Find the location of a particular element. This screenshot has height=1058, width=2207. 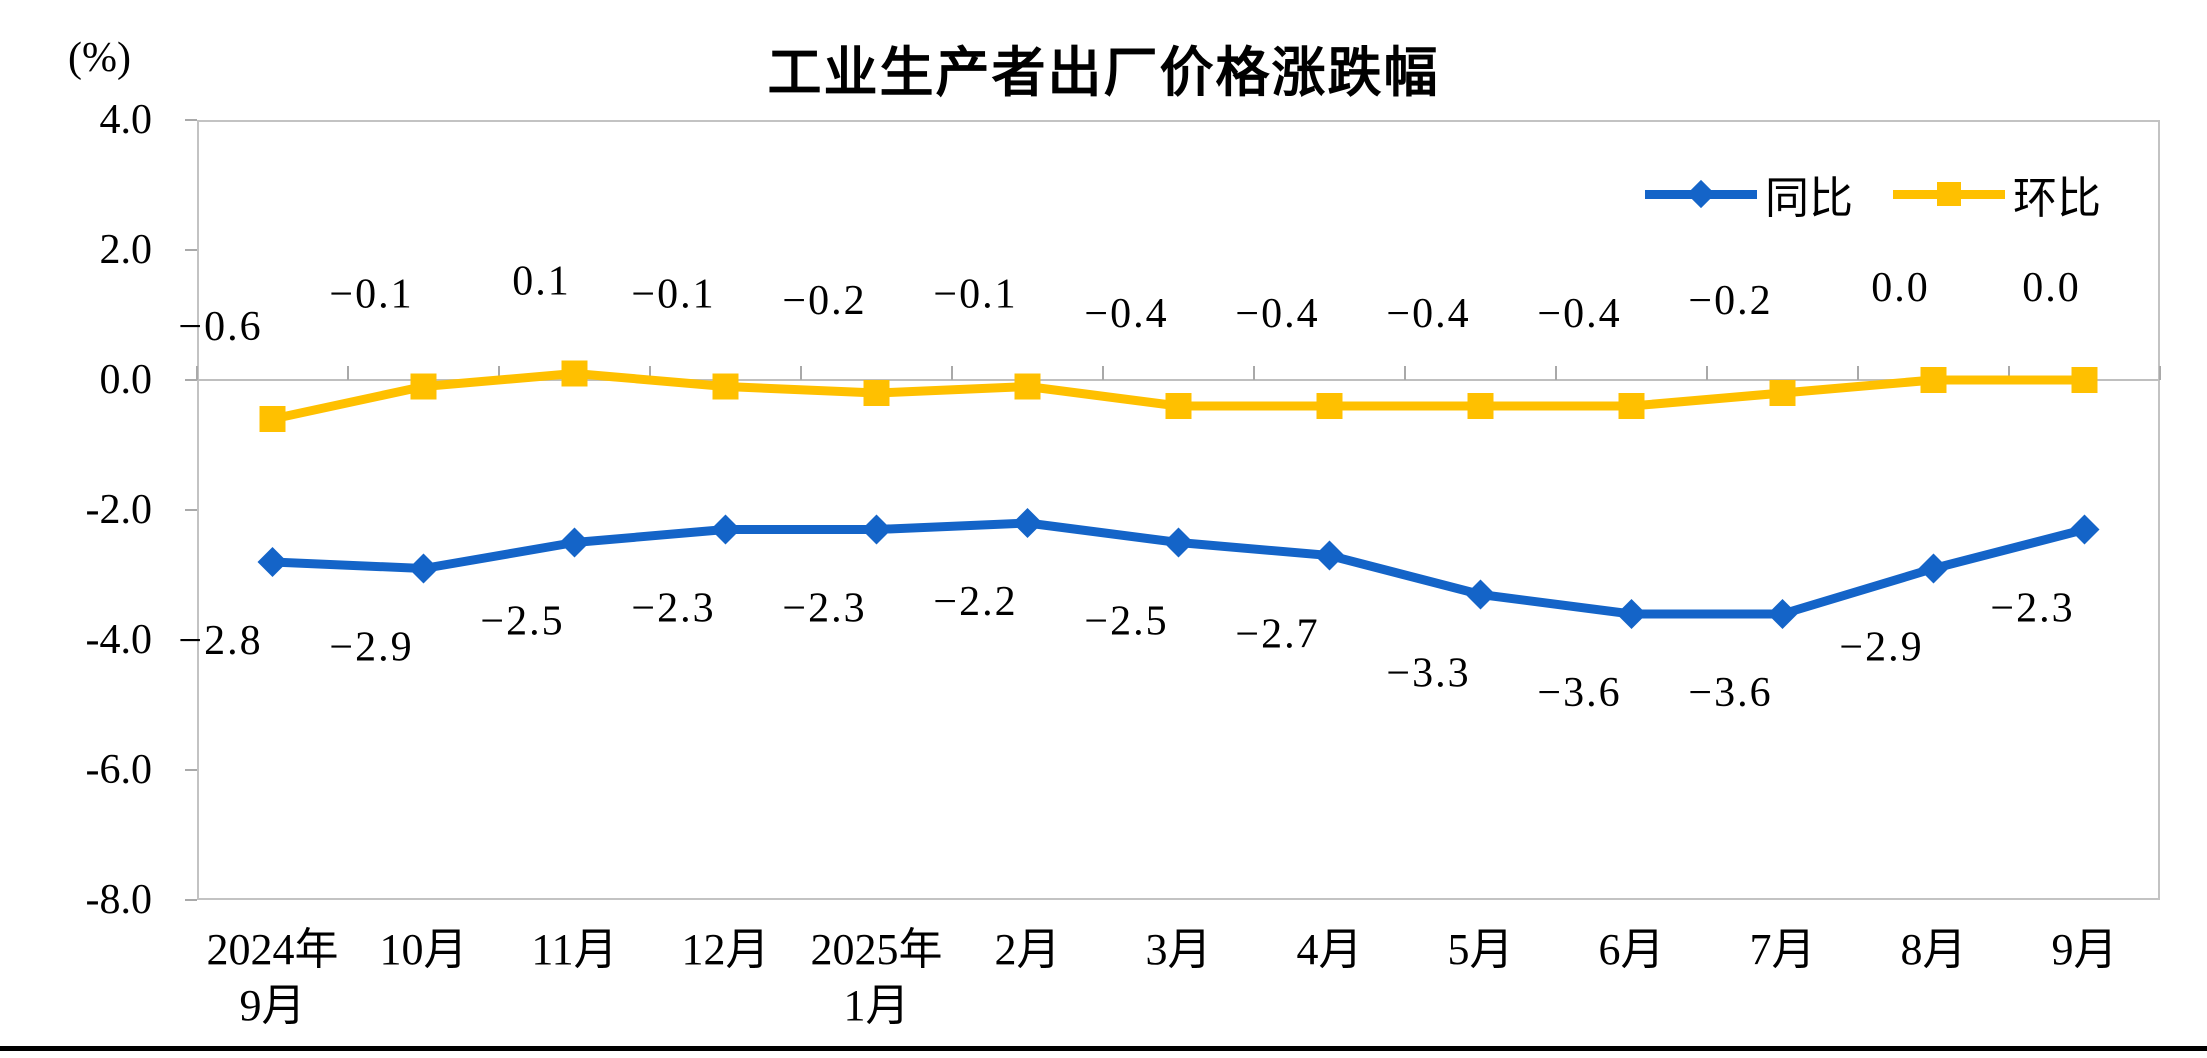

tongbi-data-label: −3.3 is located at coordinates (1428, 674).